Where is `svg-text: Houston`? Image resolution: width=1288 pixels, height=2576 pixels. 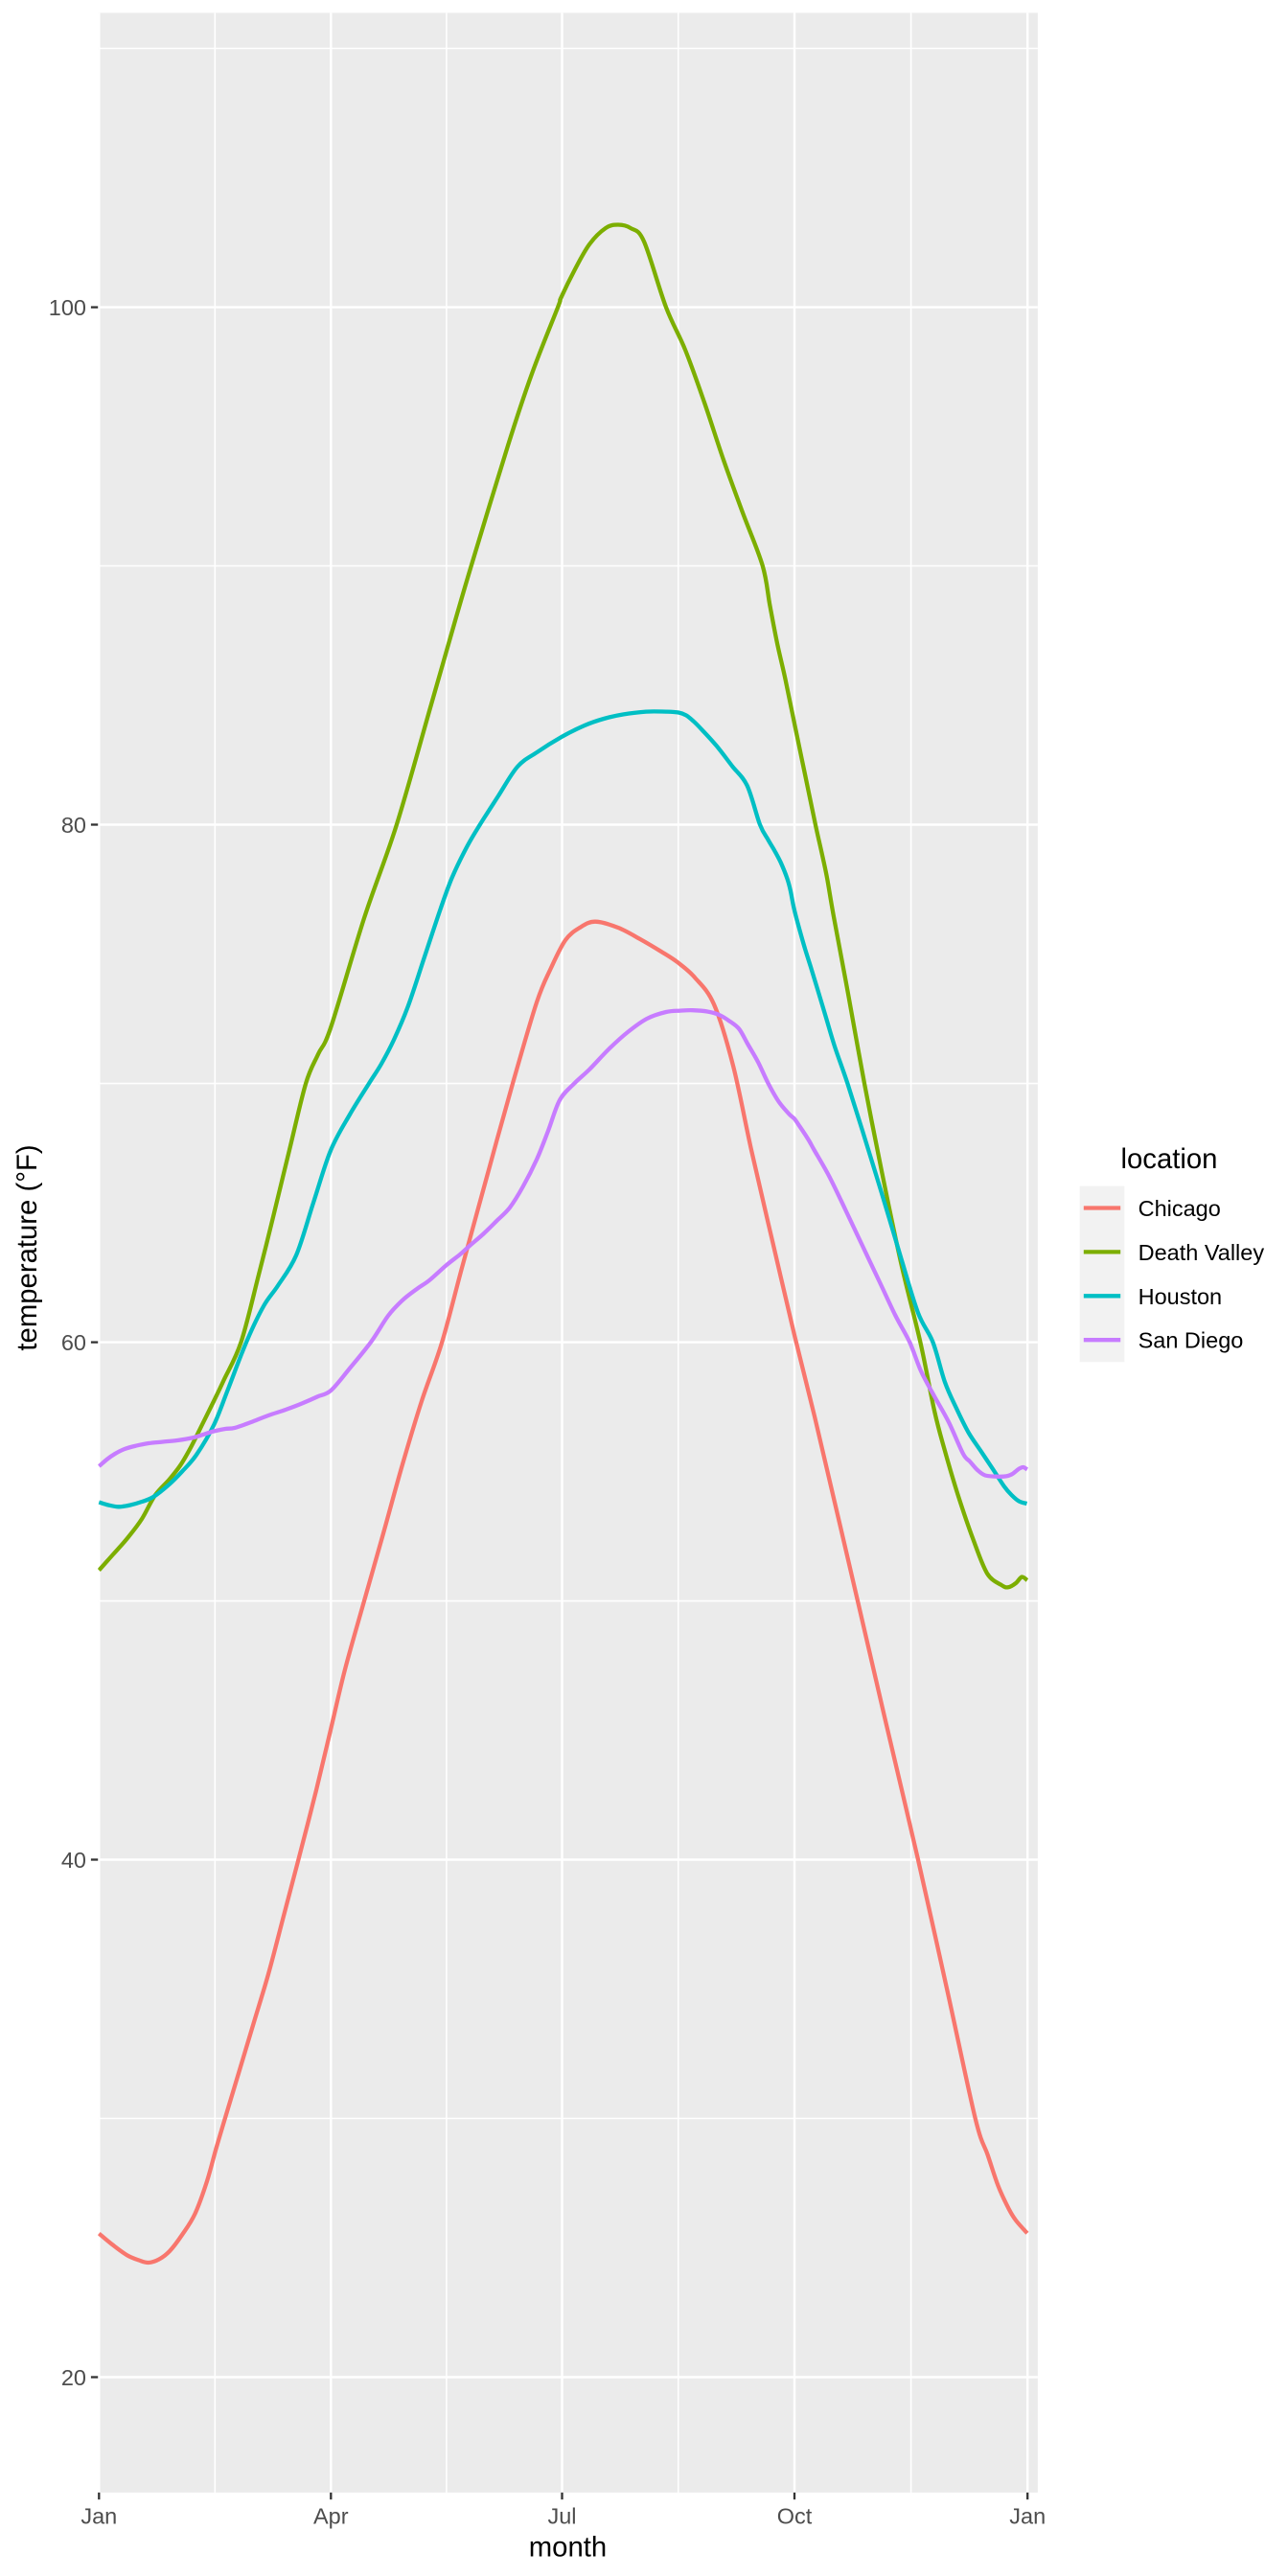
svg-text: Houston is located at coordinates (1180, 1296).